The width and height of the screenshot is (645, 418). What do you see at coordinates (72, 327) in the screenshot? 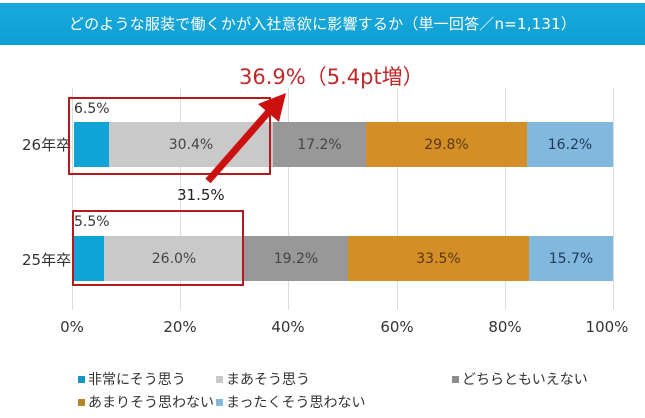
I see `x-tick-label: 0%` at bounding box center [72, 327].